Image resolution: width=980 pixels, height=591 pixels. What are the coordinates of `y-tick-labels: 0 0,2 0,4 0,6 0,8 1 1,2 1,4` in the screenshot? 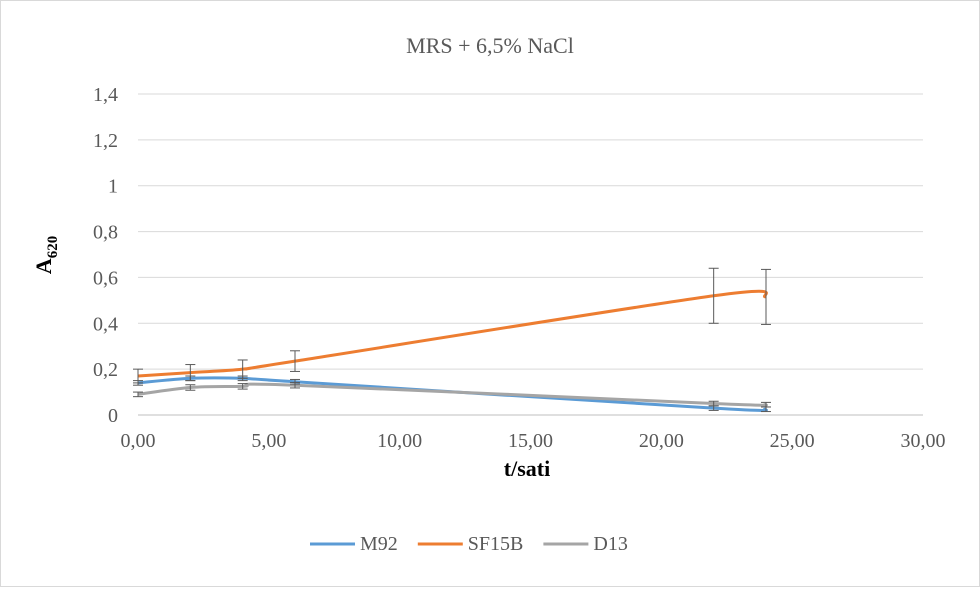 It's located at (105, 255).